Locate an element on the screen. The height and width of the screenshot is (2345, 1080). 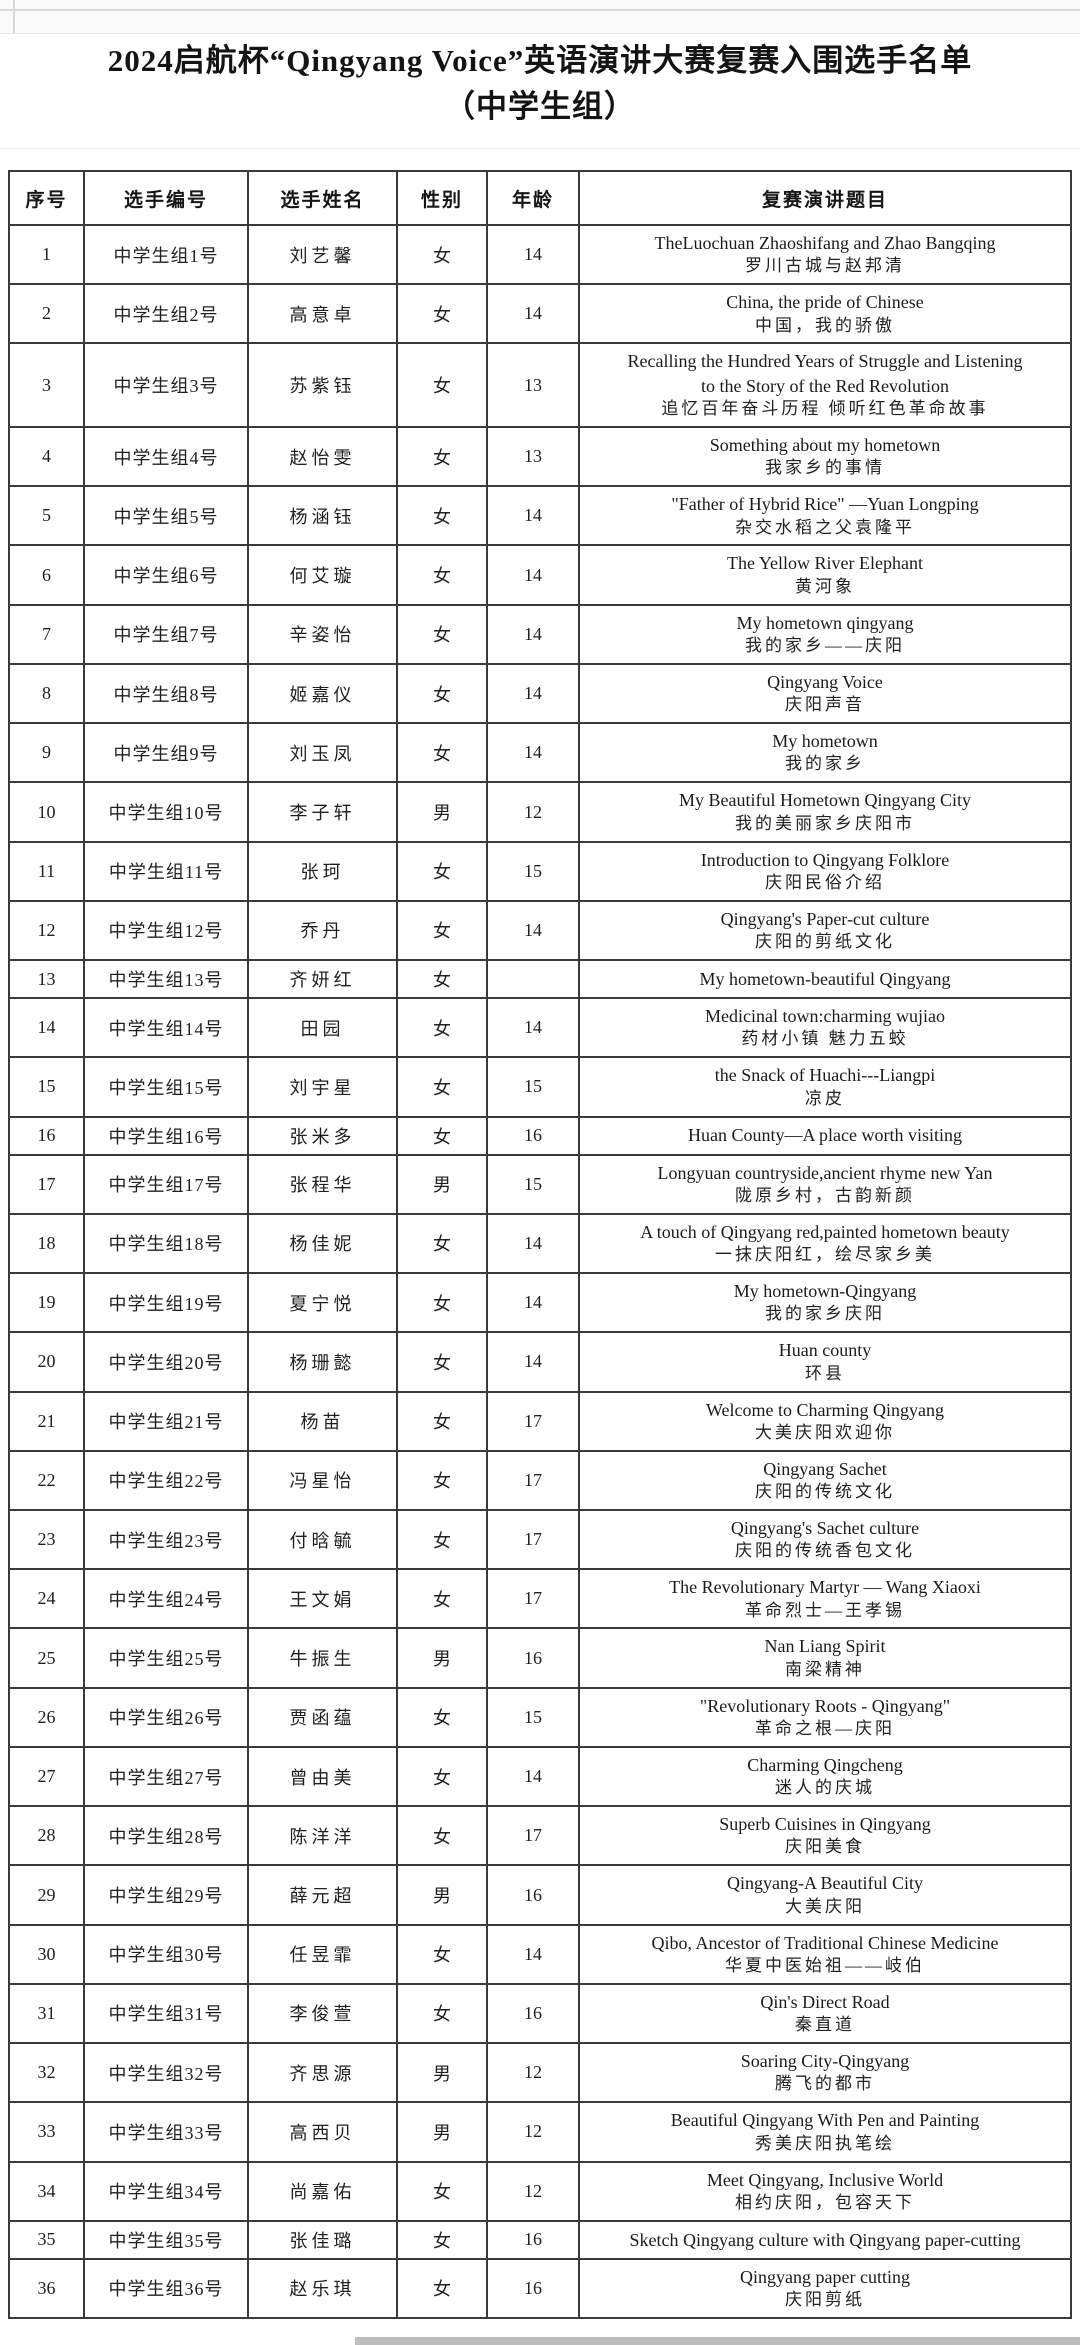
contestant-id-cell: 中学生组22号 is located at coordinates (166, 1480).